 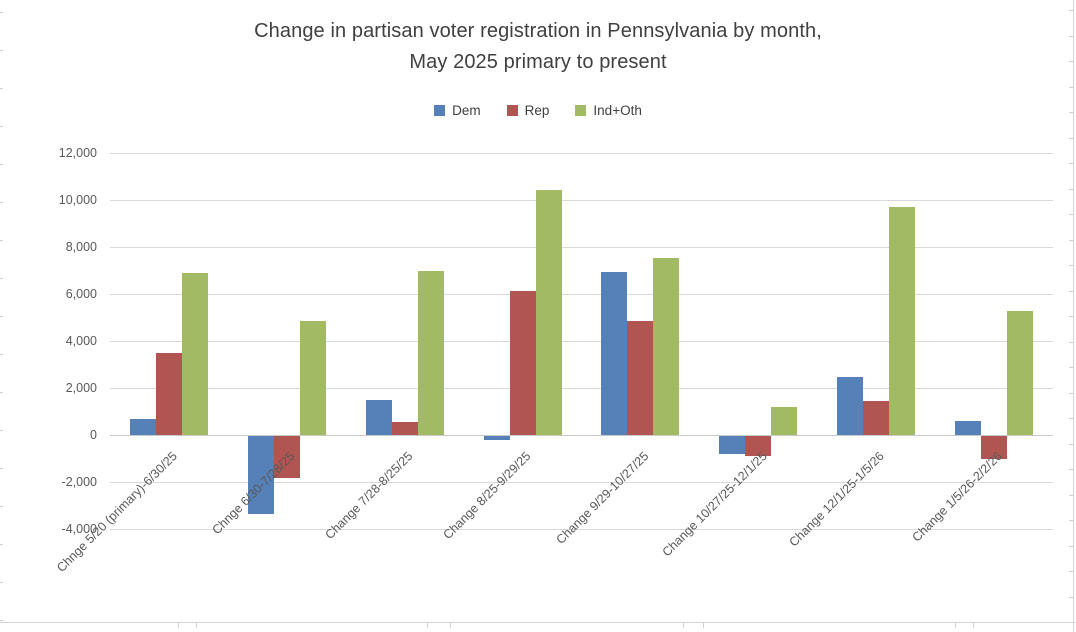 What do you see at coordinates (79, 482) in the screenshot?
I see `y-axis-tick-label: -2,000` at bounding box center [79, 482].